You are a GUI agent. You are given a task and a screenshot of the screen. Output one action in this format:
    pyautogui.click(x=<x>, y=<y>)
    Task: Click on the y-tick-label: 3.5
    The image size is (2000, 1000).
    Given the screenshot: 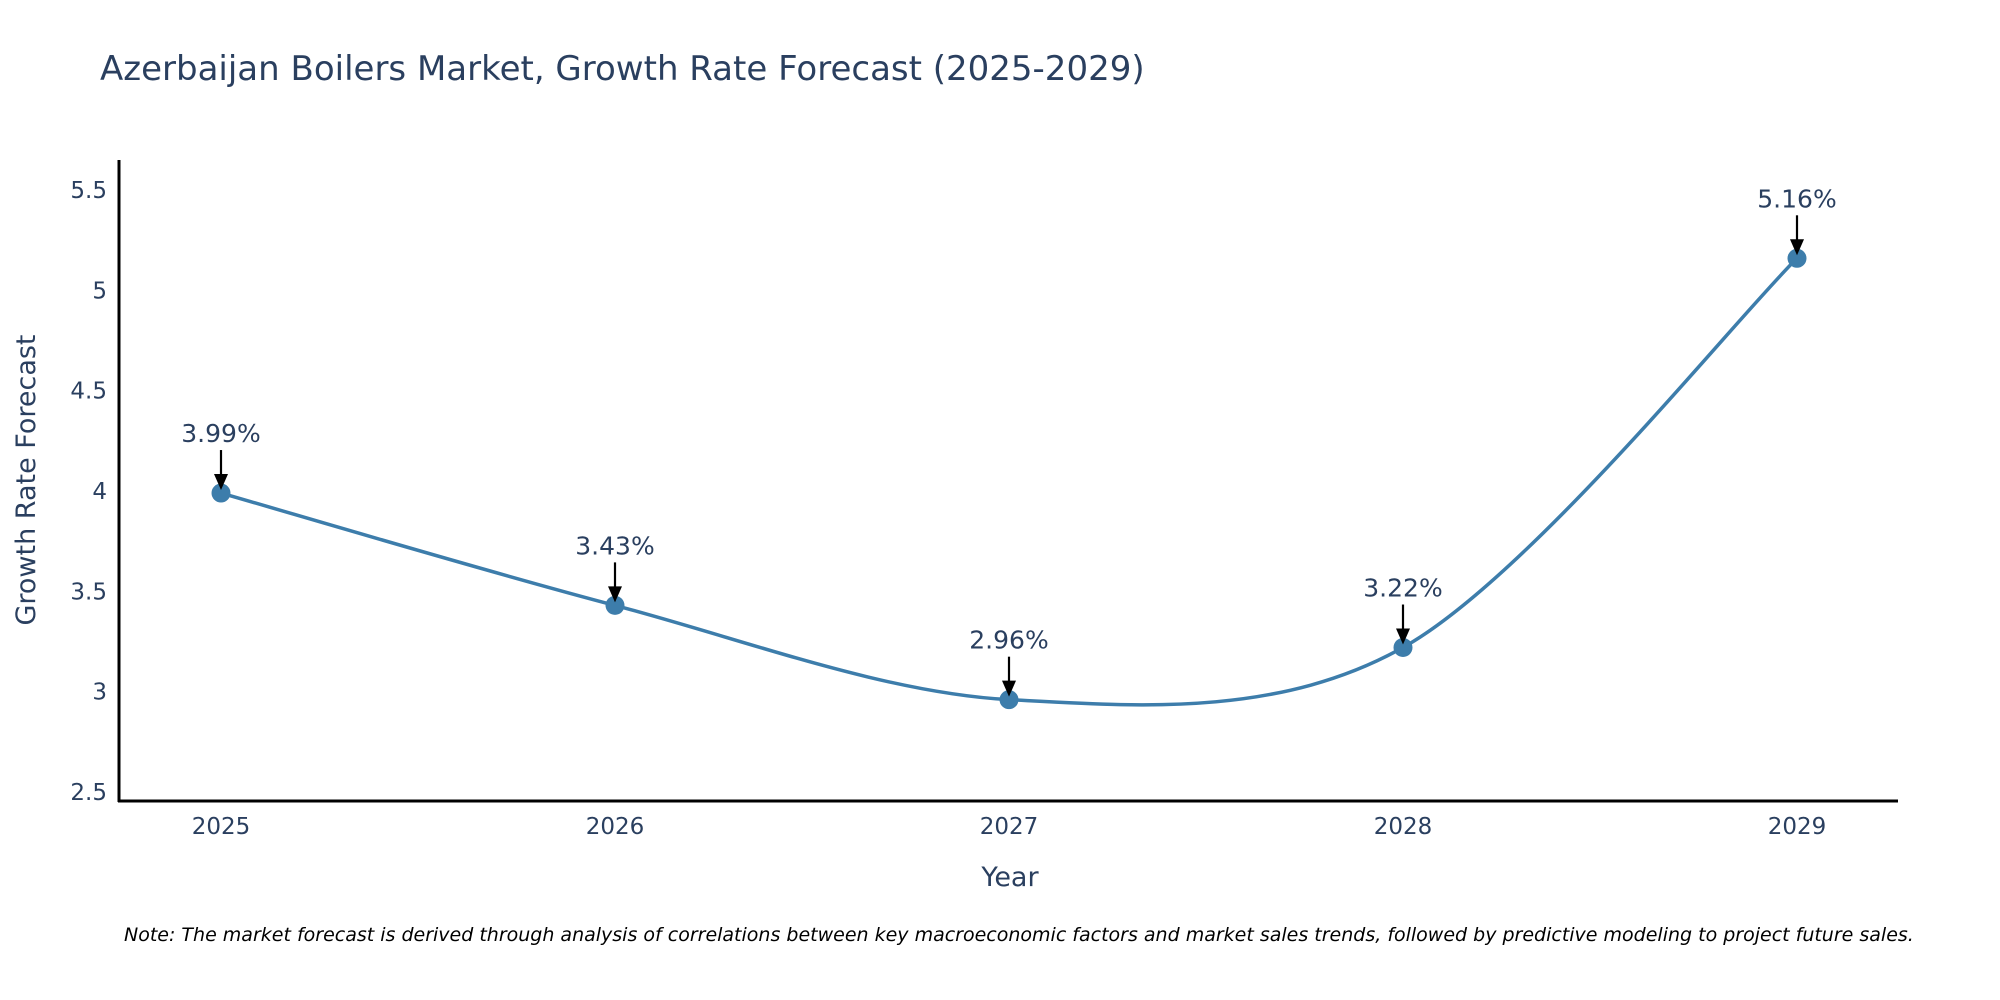 What is the action you would take?
    pyautogui.click(x=88, y=592)
    